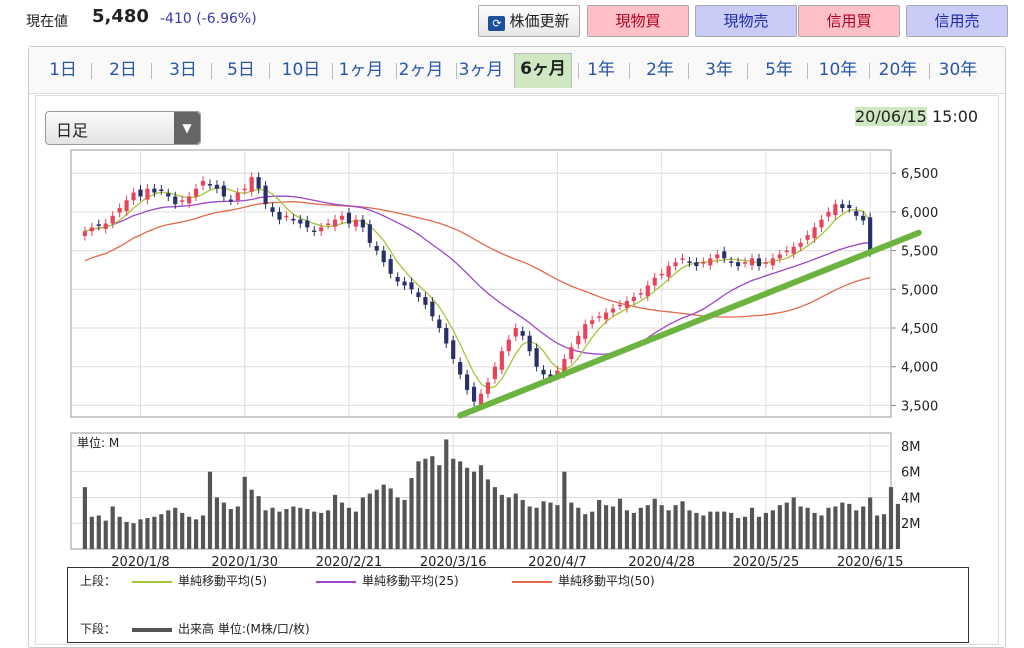 This screenshot has height=648, width=1024. What do you see at coordinates (123, 128) in the screenshot?
I see `interval-select: 日足 ▼` at bounding box center [123, 128].